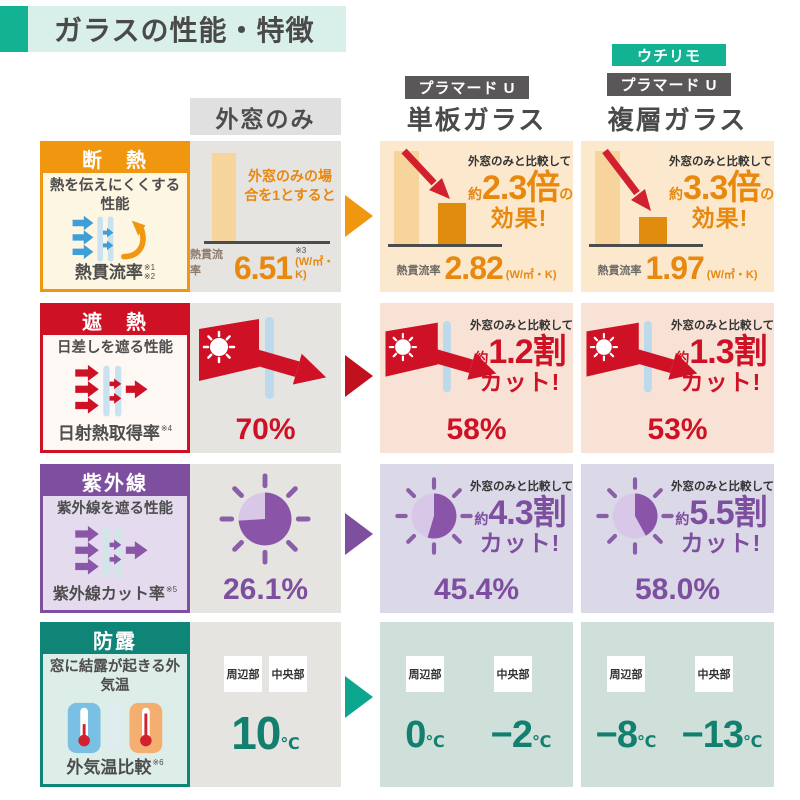 The height and width of the screenshot is (800, 800). Describe the element at coordinates (359, 697) in the screenshot. I see `flow-arrow-dew` at that location.